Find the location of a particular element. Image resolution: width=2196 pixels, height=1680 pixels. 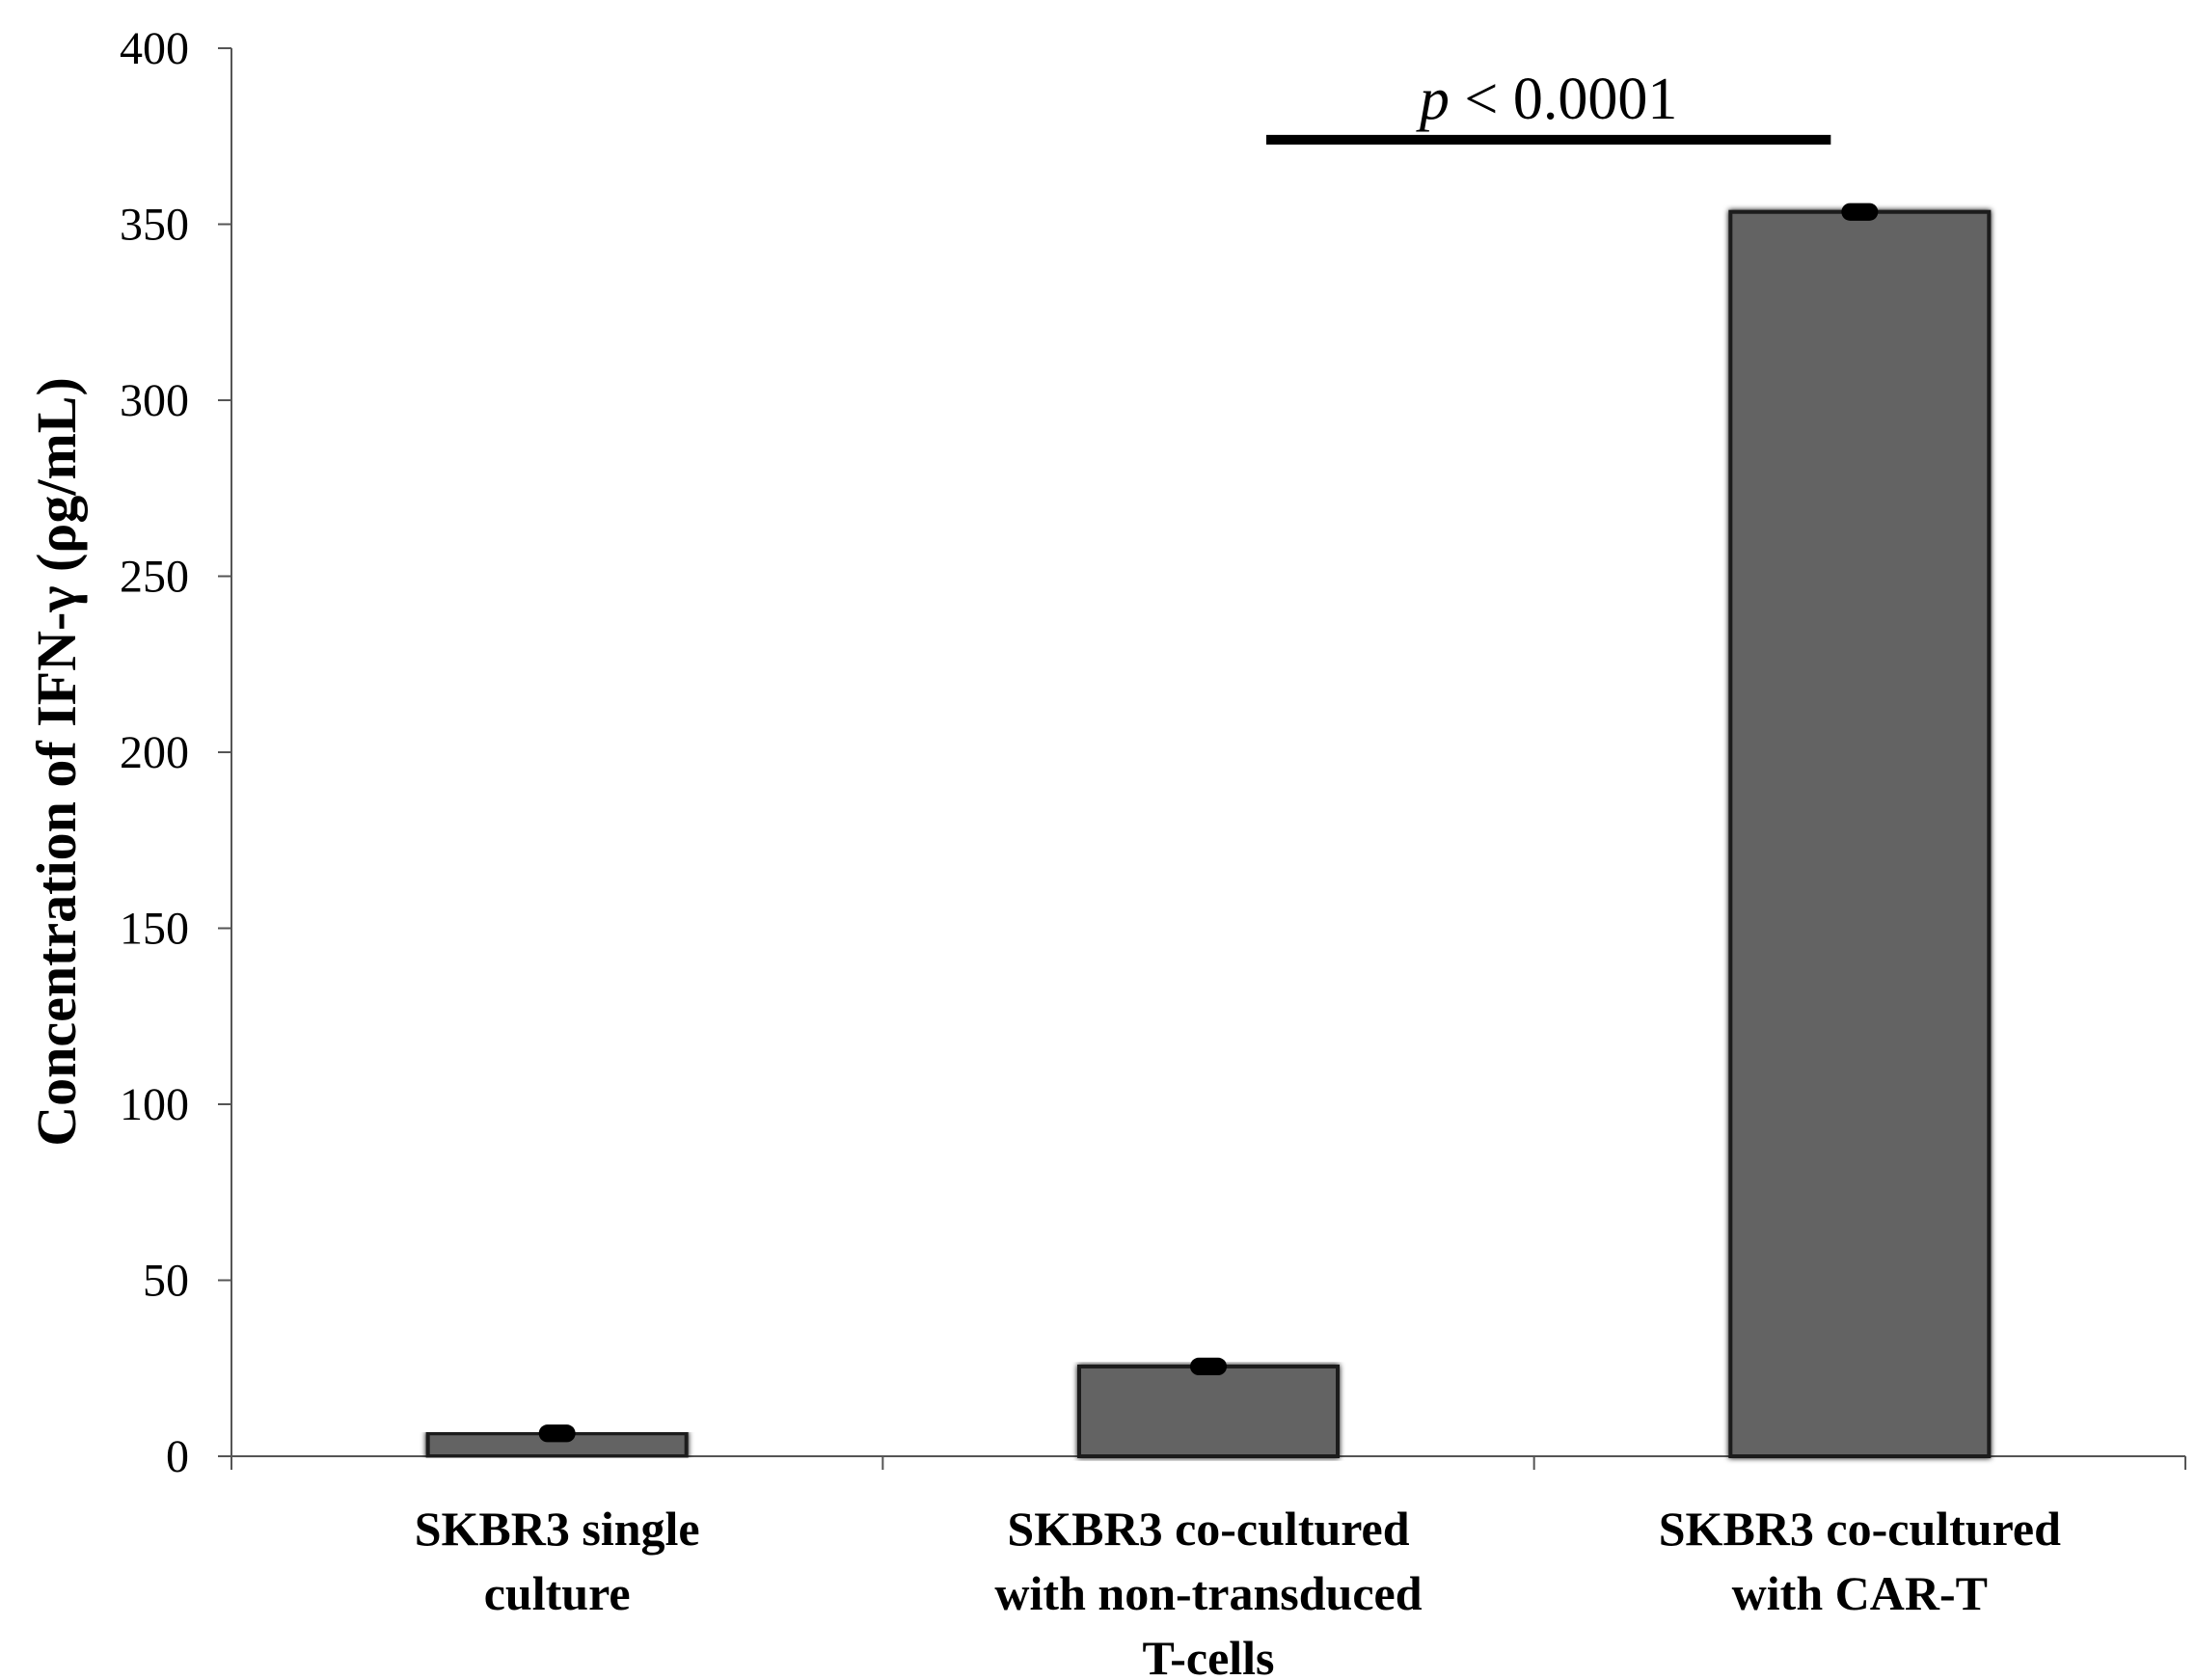

y-tick-label: 200 is located at coordinates (154, 752).